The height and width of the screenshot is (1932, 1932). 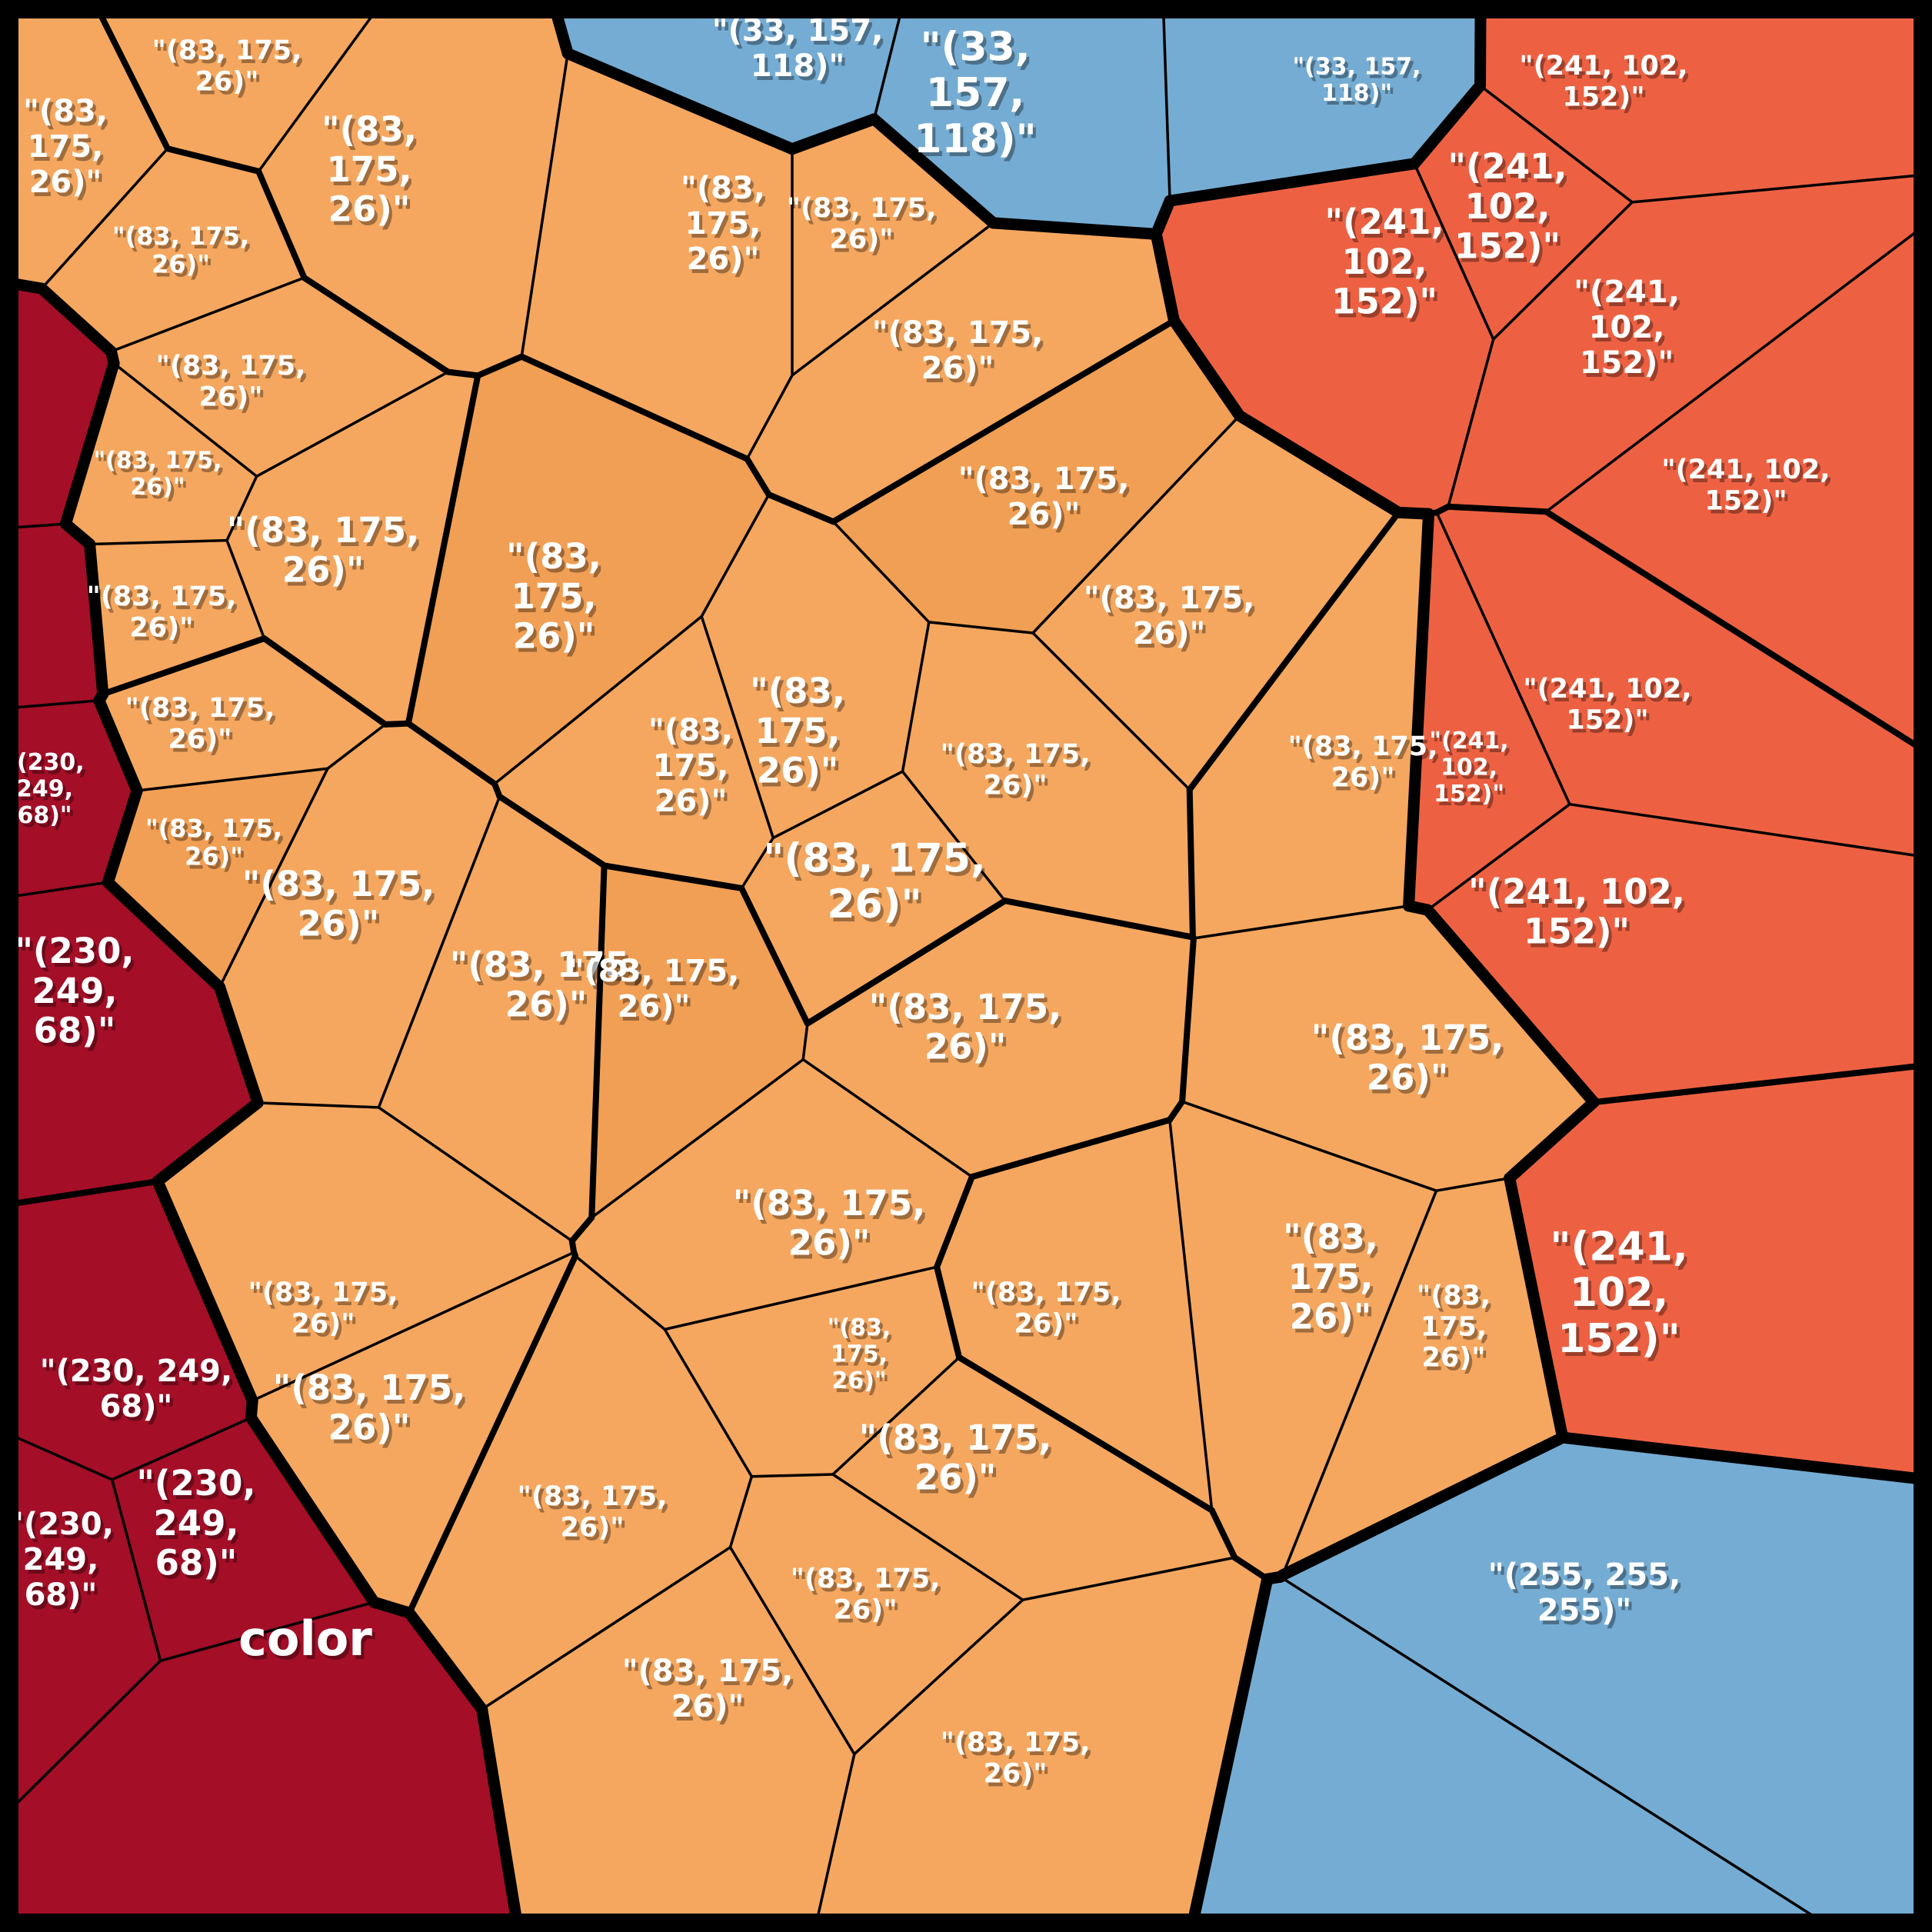 What do you see at coordinates (1579, 915) in the screenshot?
I see `cell-label-shadow: "(241, 102, 152)"` at bounding box center [1579, 915].